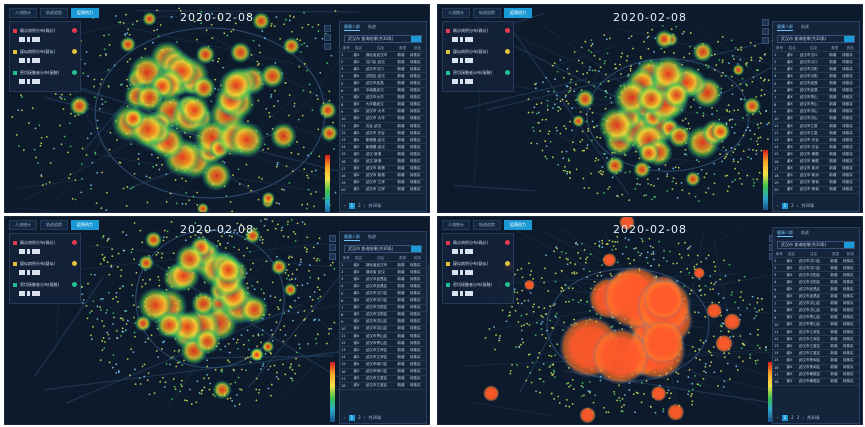 The width and height of the screenshot is (865, 427). Describe the element at coordinates (816, 112) in the screenshot. I see `table-row: 9 谢X 武汉市洪山 新增 待核实` at that location.